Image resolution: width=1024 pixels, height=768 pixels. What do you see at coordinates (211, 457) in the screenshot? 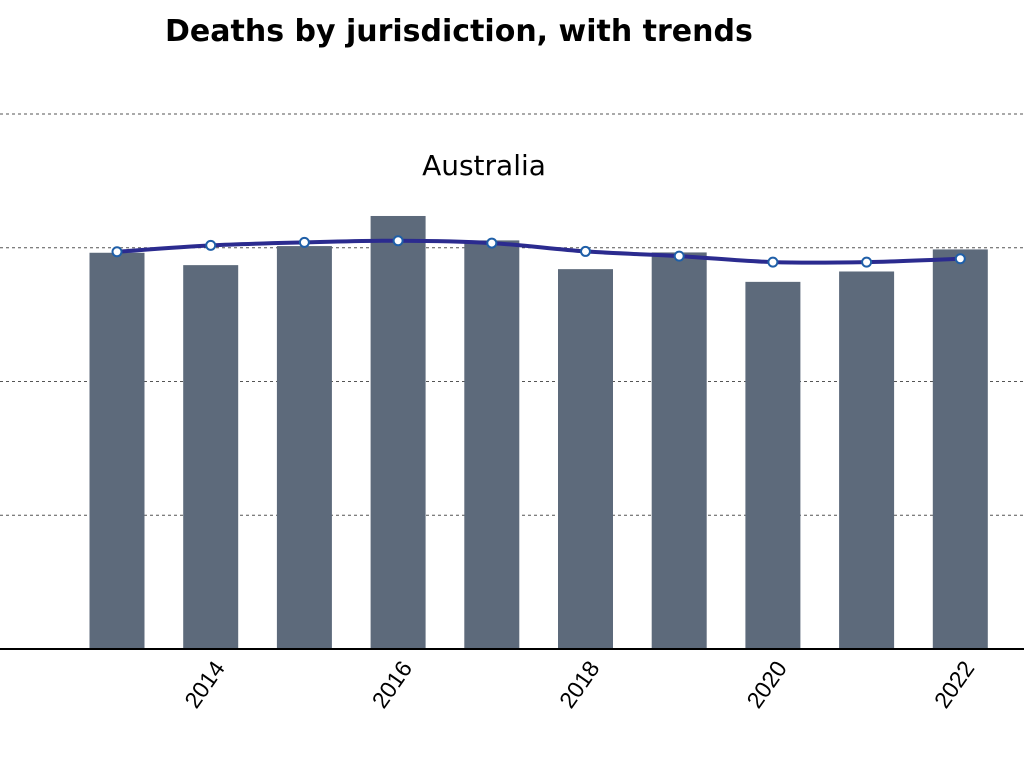
I see `bar-2014` at bounding box center [211, 457].